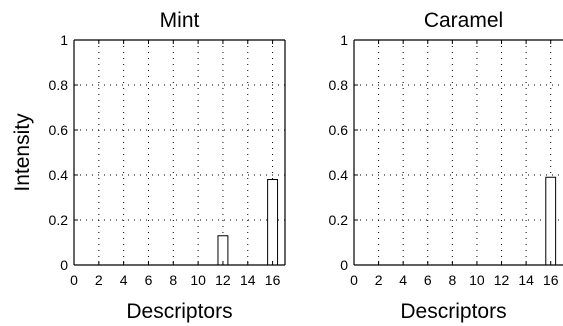 The image size is (563, 326). What do you see at coordinates (22, 152) in the screenshot?
I see `y-axis-label: Intensity` at bounding box center [22, 152].